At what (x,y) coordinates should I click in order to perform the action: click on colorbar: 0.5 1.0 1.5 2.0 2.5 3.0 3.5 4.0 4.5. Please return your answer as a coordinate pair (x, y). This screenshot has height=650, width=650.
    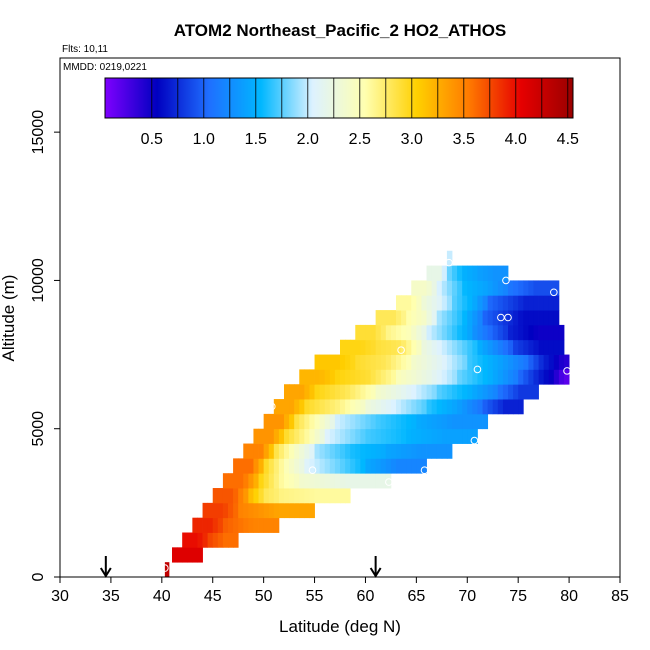
    Looking at the image, I should click on (341, 112).